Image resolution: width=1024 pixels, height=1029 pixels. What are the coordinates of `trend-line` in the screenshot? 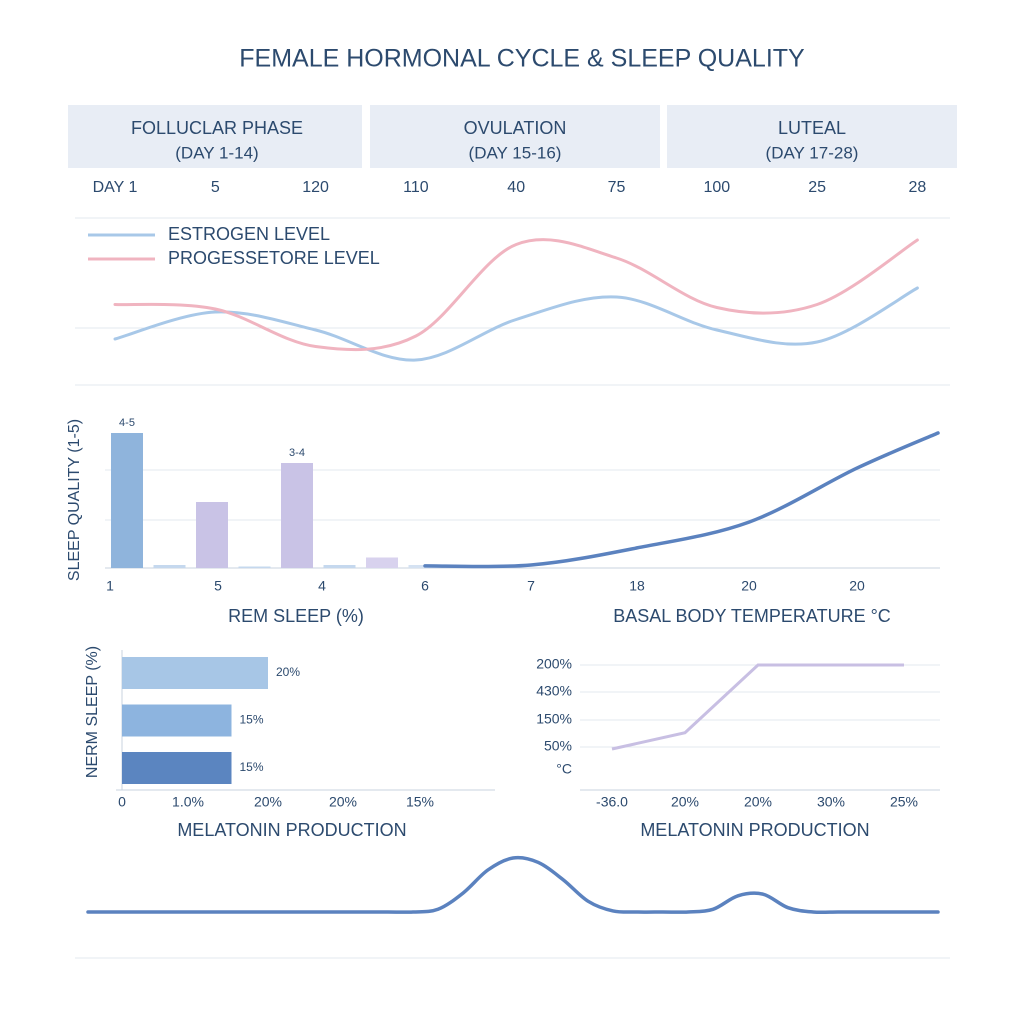 It's located at (681, 500).